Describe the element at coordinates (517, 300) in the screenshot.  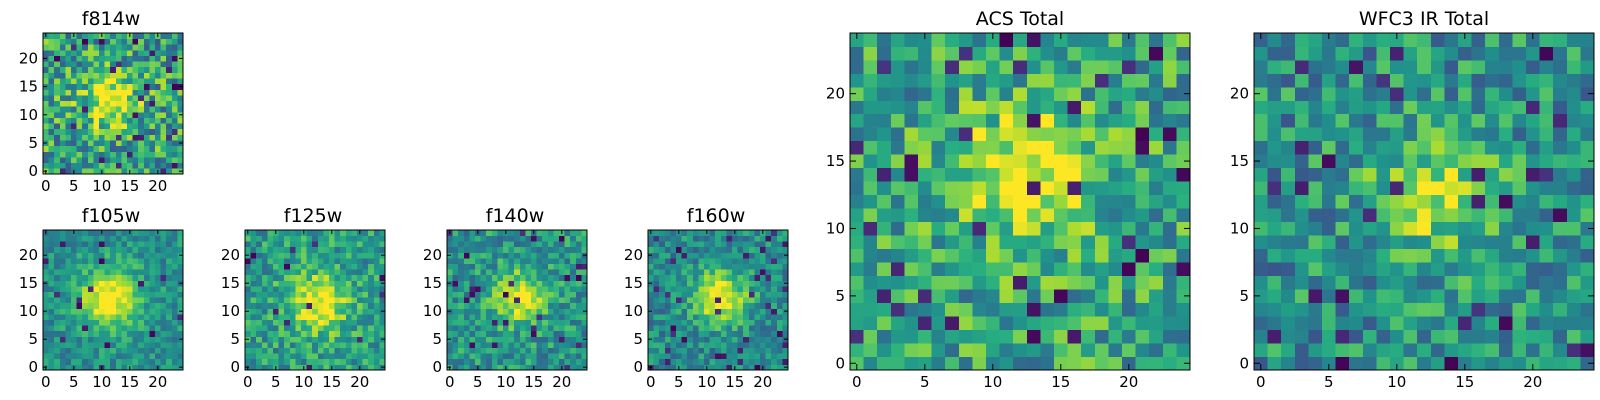
I see `axes-frame` at that location.